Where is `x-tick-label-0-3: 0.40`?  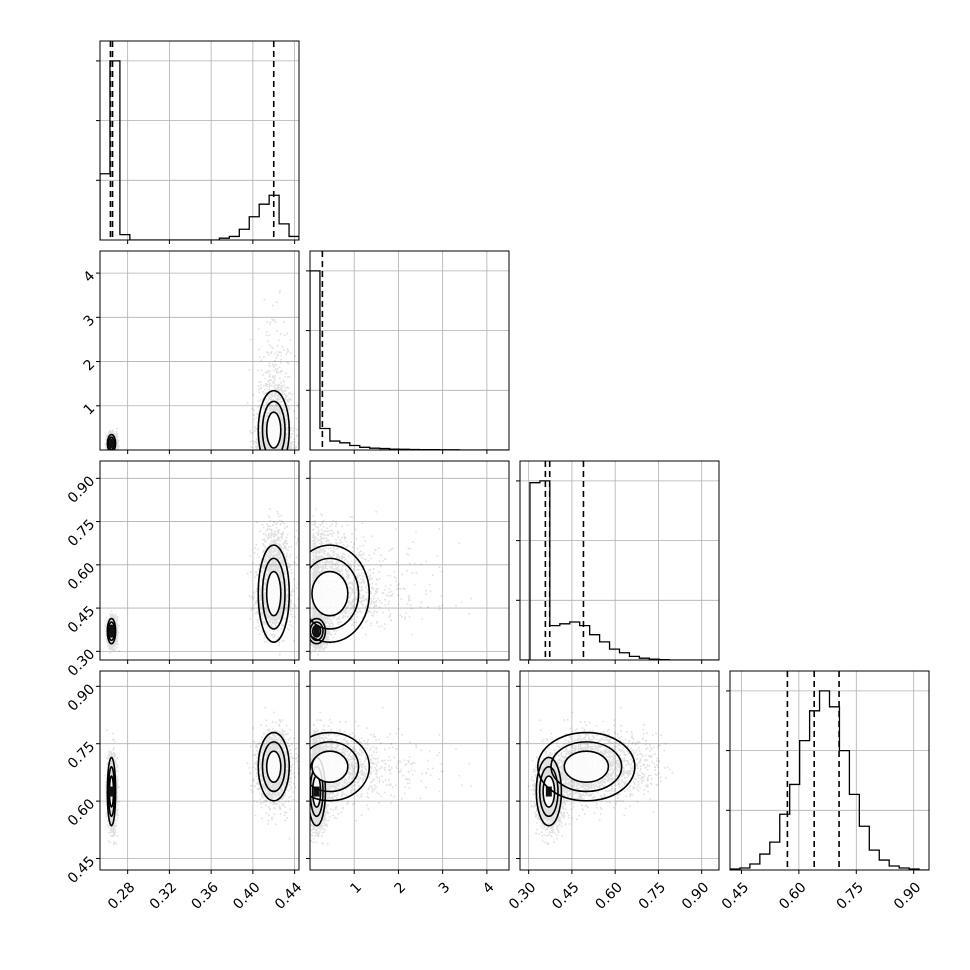 x-tick-label-0-3: 0.40 is located at coordinates (246, 895).